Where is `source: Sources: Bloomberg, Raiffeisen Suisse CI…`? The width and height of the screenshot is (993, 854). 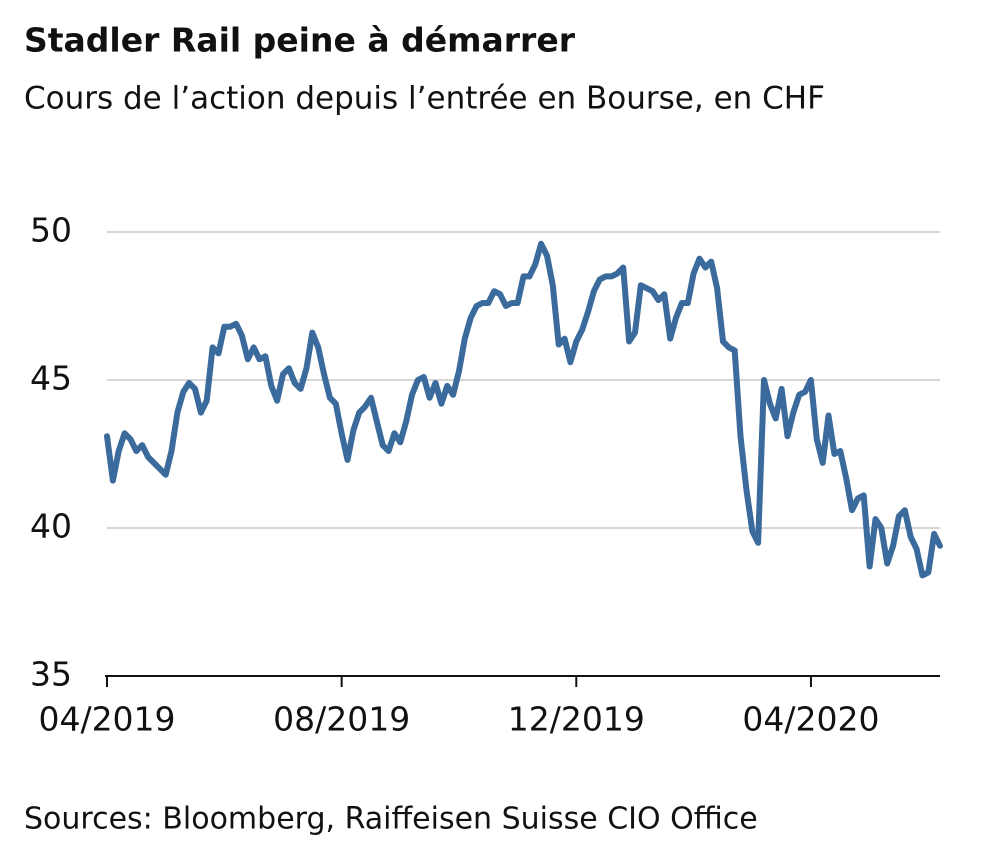 source: Sources: Bloomberg, Raiffeisen Suisse CI… is located at coordinates (391, 819).